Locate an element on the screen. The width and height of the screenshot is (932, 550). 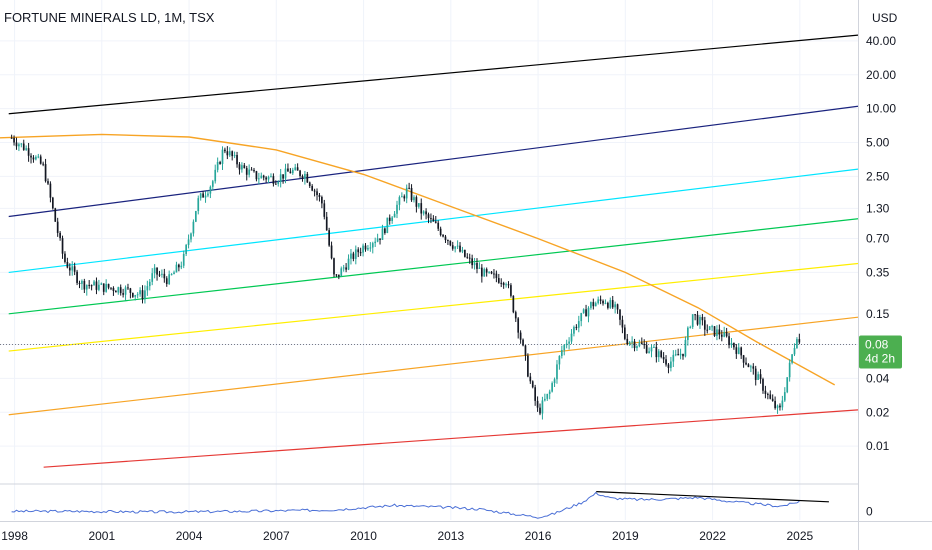
x-tick-label: 2013 is located at coordinates (450, 536).